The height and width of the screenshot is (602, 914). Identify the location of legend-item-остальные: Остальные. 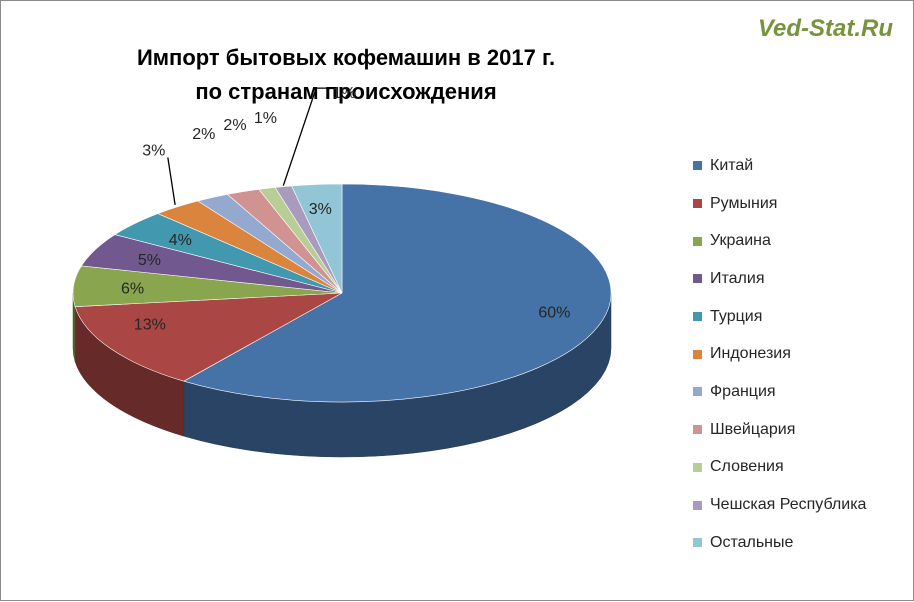
(779, 543).